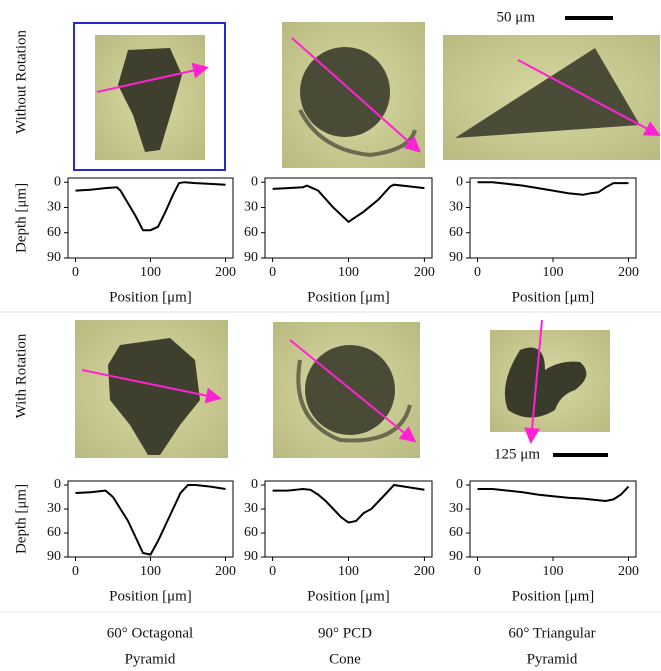  Describe the element at coordinates (345, 659) in the screenshot. I see `column-label: Cone` at that location.